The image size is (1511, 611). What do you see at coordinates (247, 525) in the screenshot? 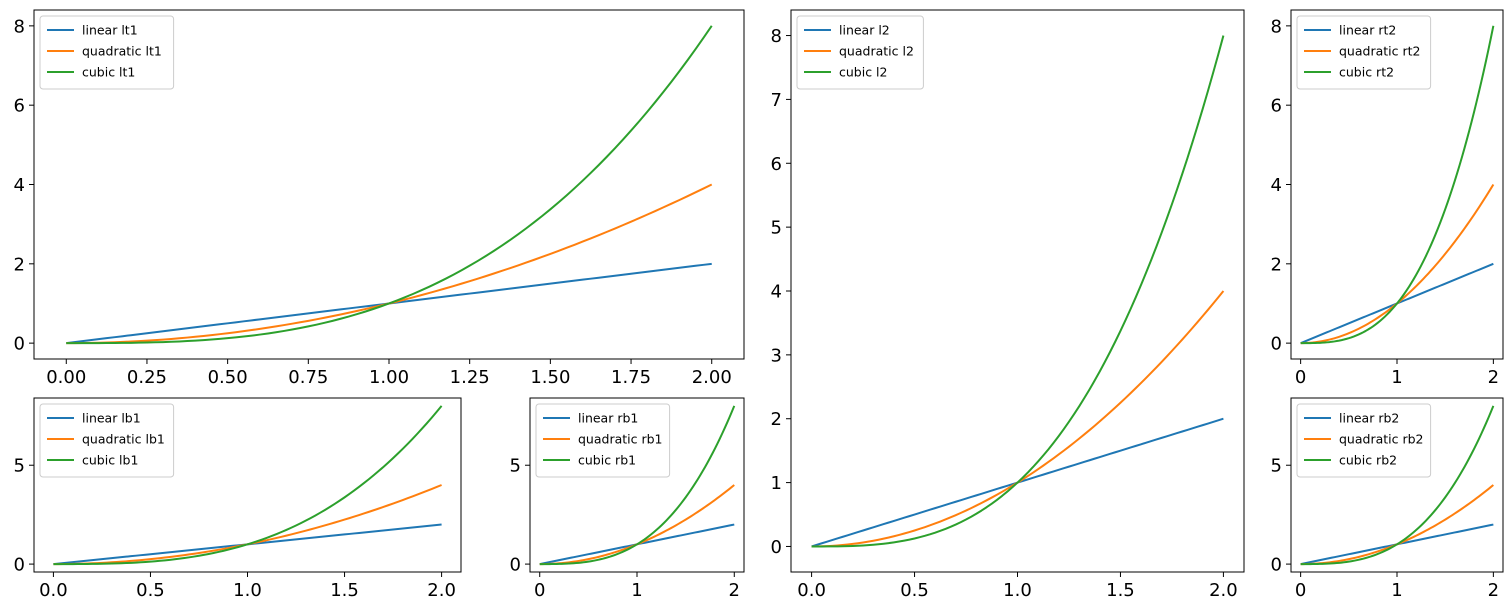
I see `series-line-quadratic-lb1` at bounding box center [247, 525].